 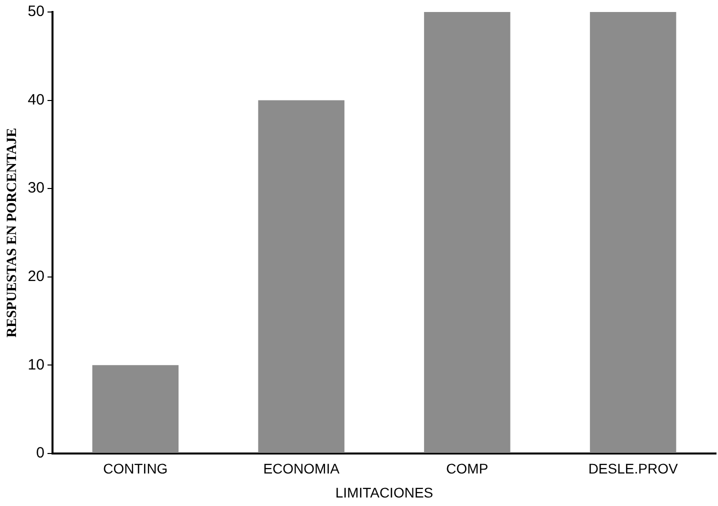 What do you see at coordinates (36, 99) in the screenshot?
I see `y-tick-label: 40` at bounding box center [36, 99].